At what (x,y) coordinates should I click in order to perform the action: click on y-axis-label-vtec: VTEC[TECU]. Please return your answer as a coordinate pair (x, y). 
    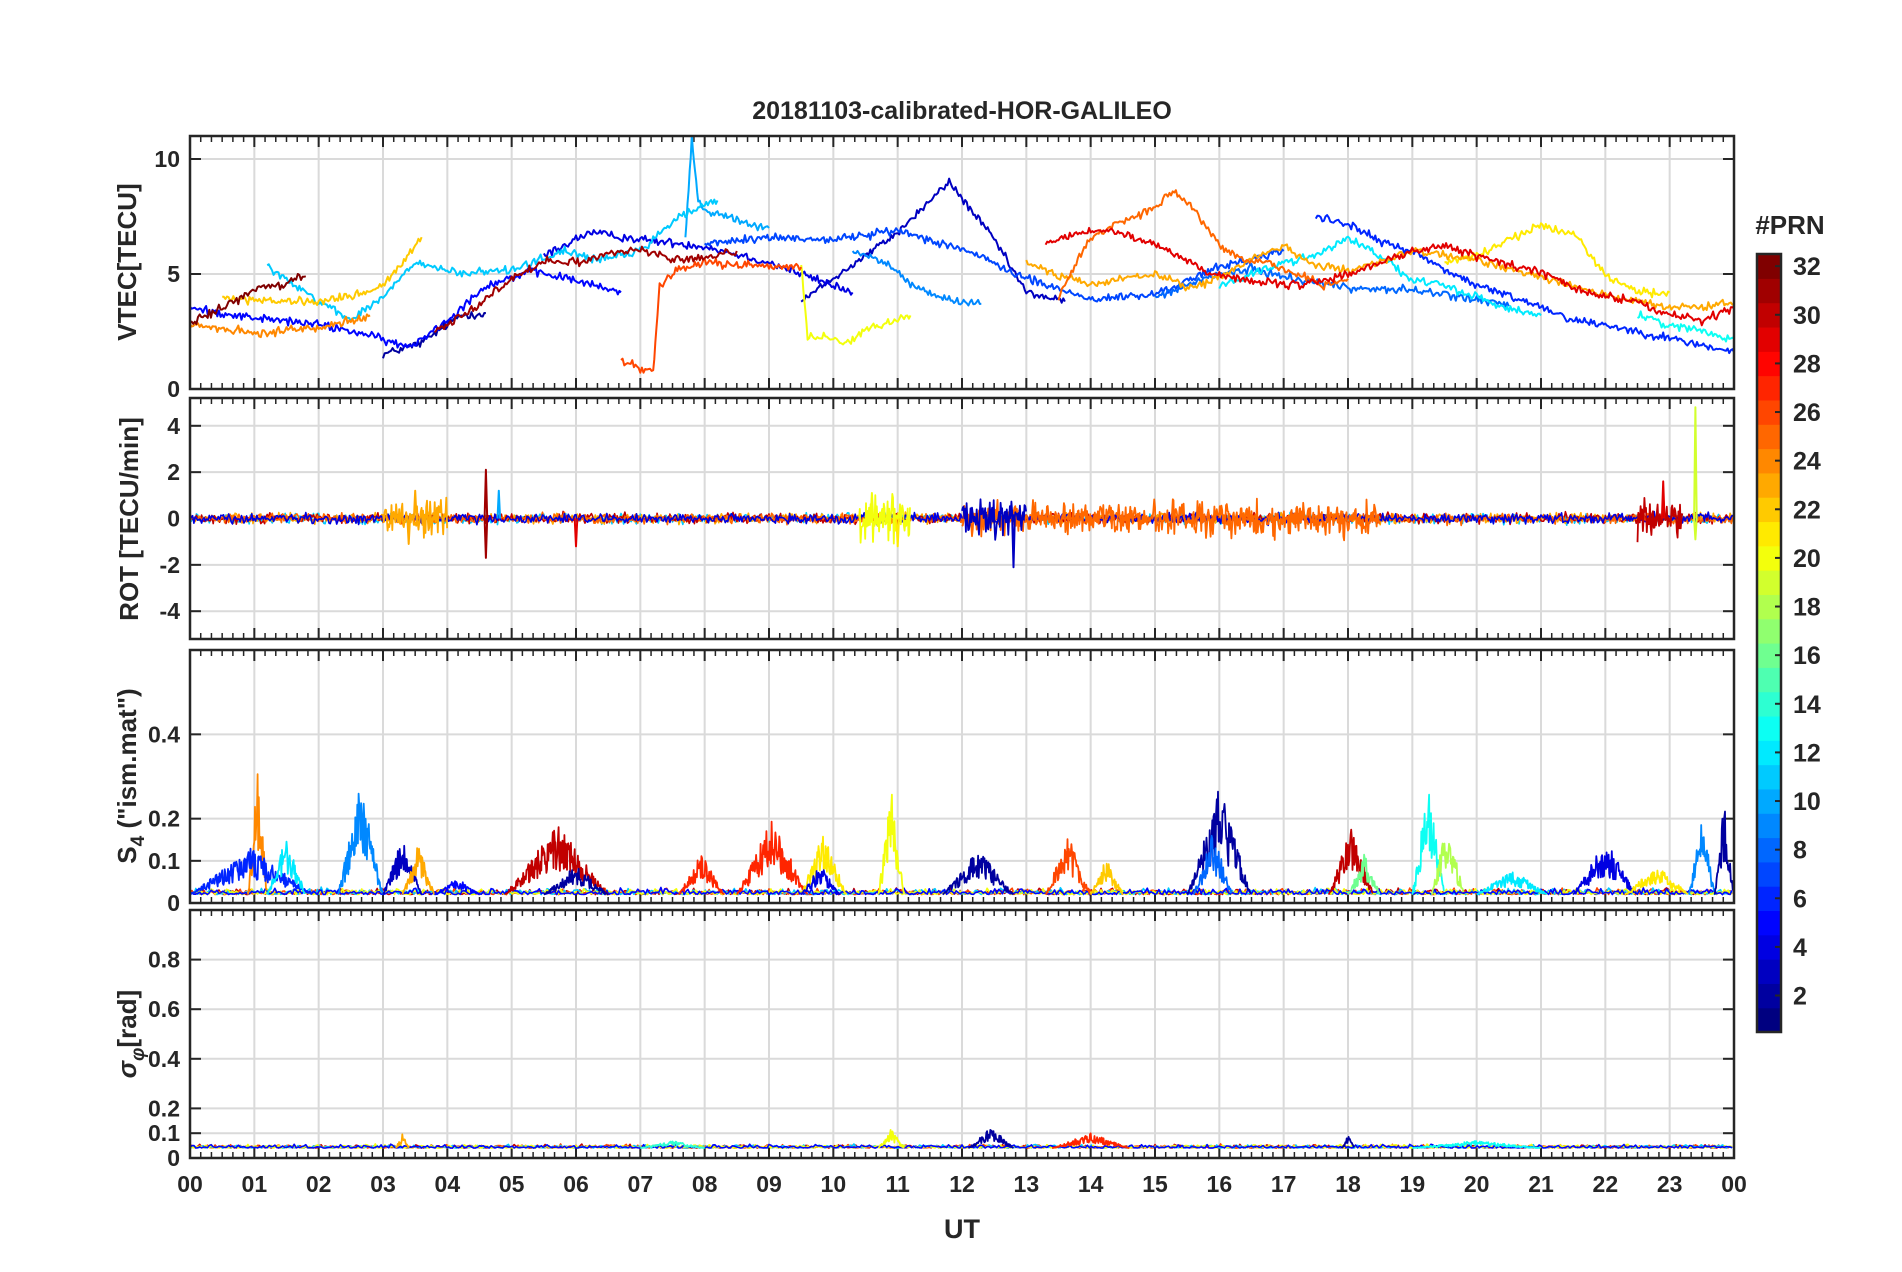
    Looking at the image, I should click on (127, 261).